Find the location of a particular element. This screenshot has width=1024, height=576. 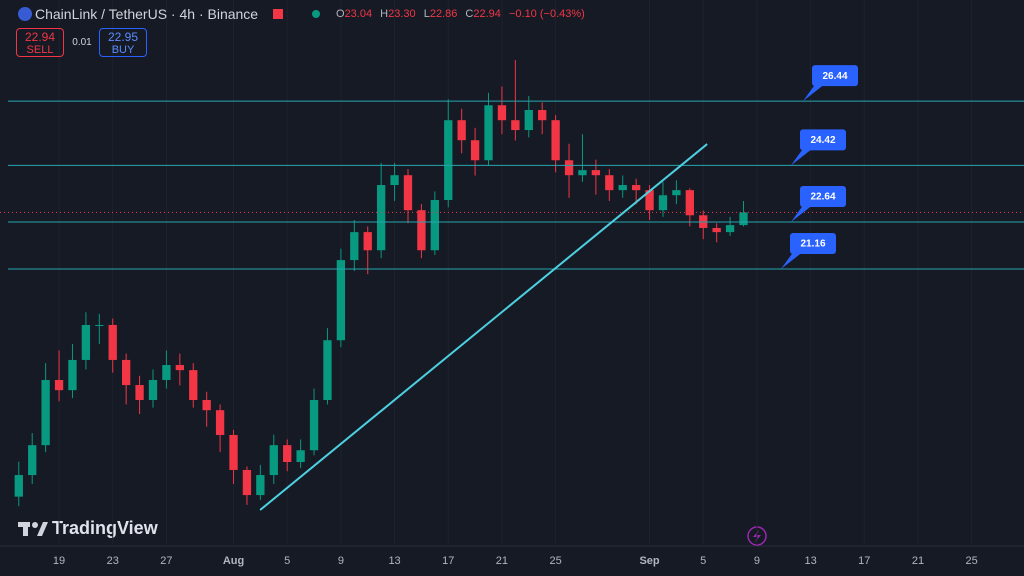

level-label: 21.16 is located at coordinates (812, 244).